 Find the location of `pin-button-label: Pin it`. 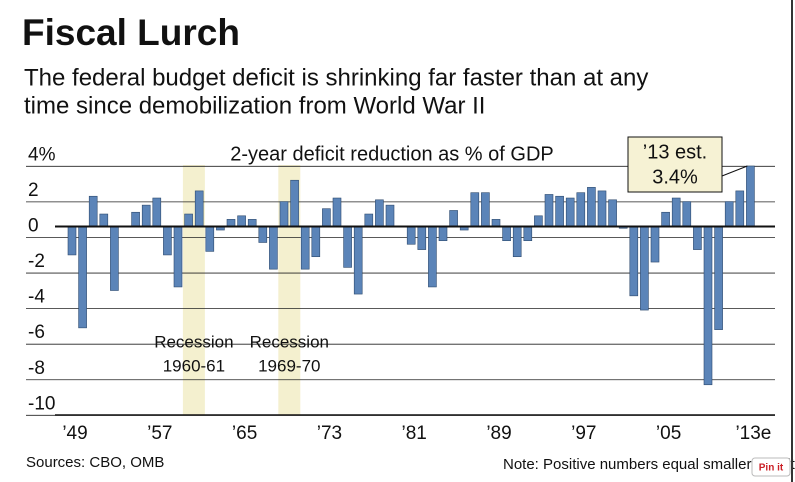

pin-button-label: Pin it is located at coordinates (771, 468).